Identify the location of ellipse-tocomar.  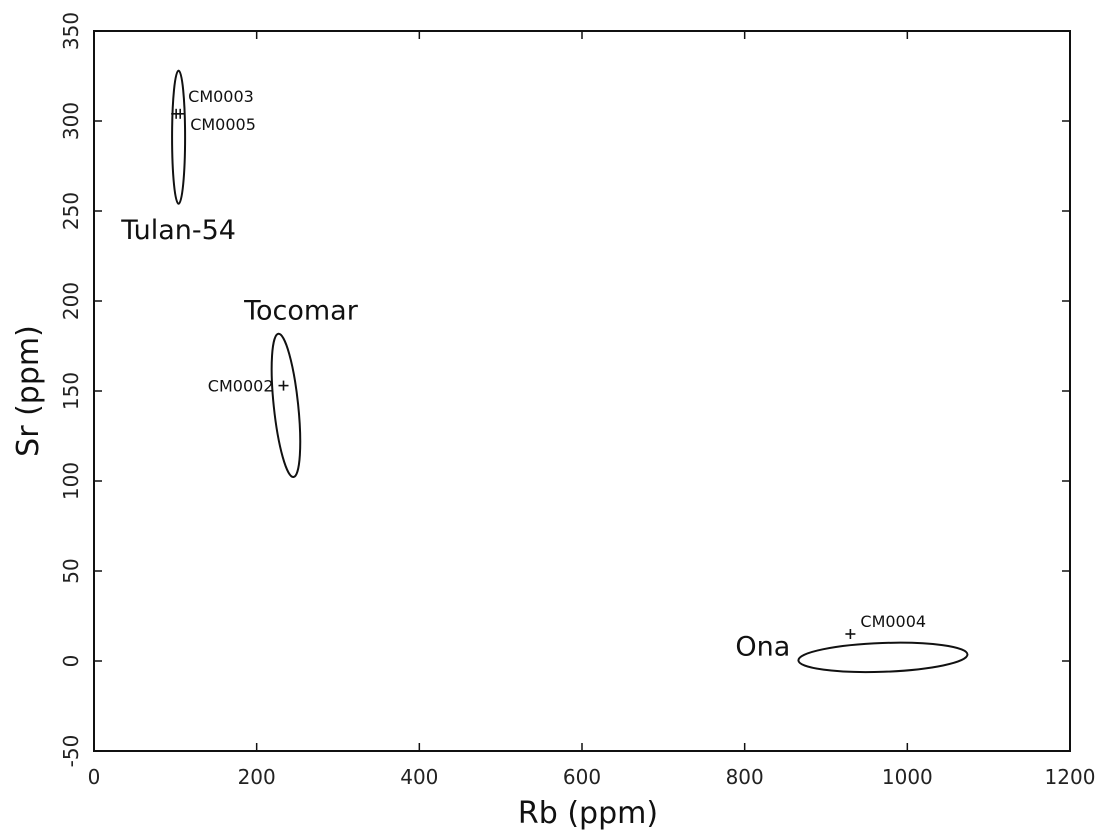
(286, 405).